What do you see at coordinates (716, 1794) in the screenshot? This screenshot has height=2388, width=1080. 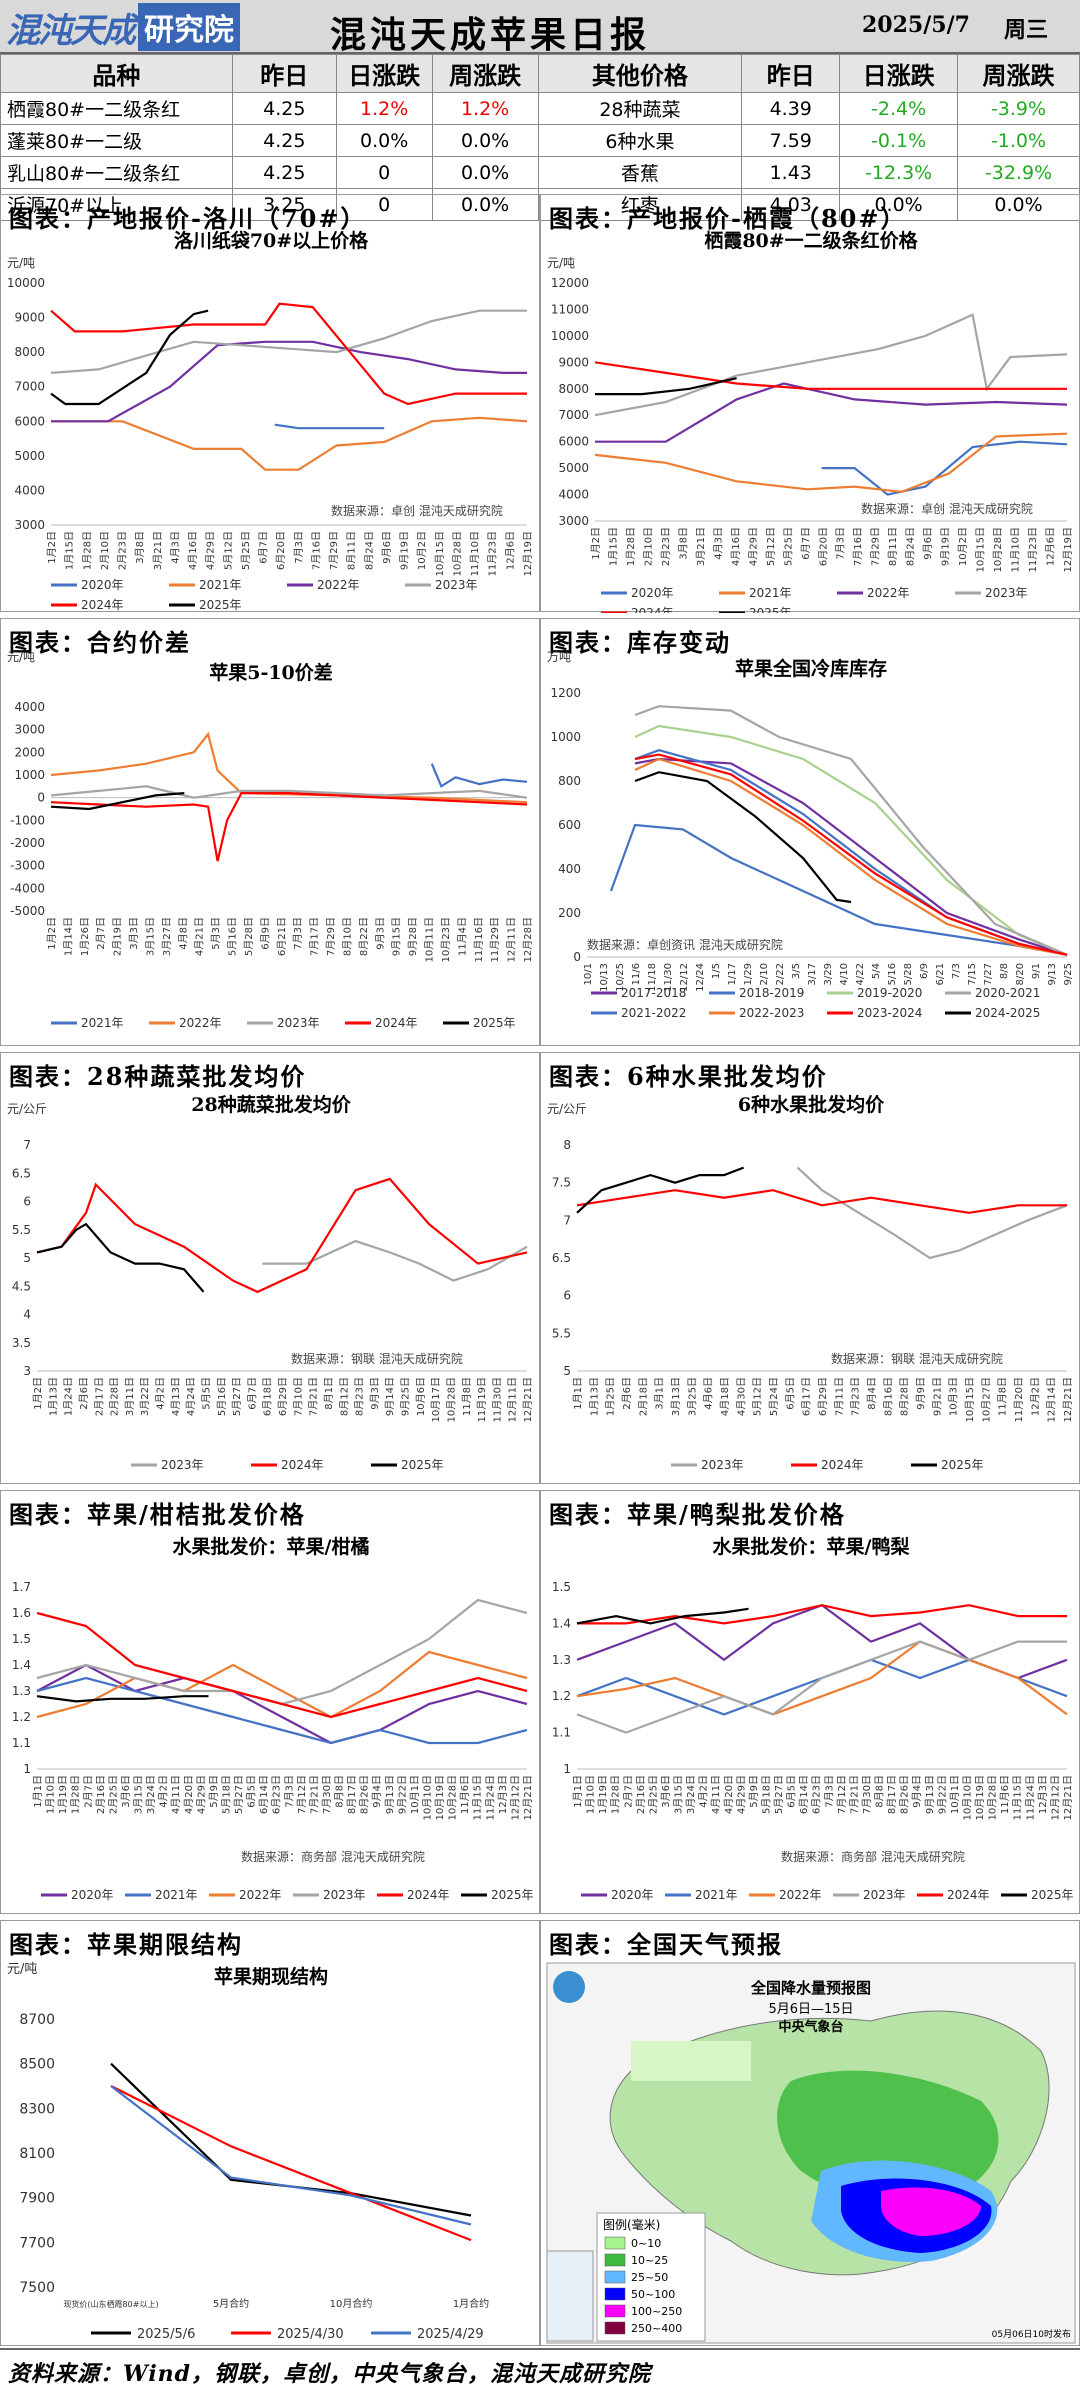 I see `x-tick: 4月11日` at bounding box center [716, 1794].